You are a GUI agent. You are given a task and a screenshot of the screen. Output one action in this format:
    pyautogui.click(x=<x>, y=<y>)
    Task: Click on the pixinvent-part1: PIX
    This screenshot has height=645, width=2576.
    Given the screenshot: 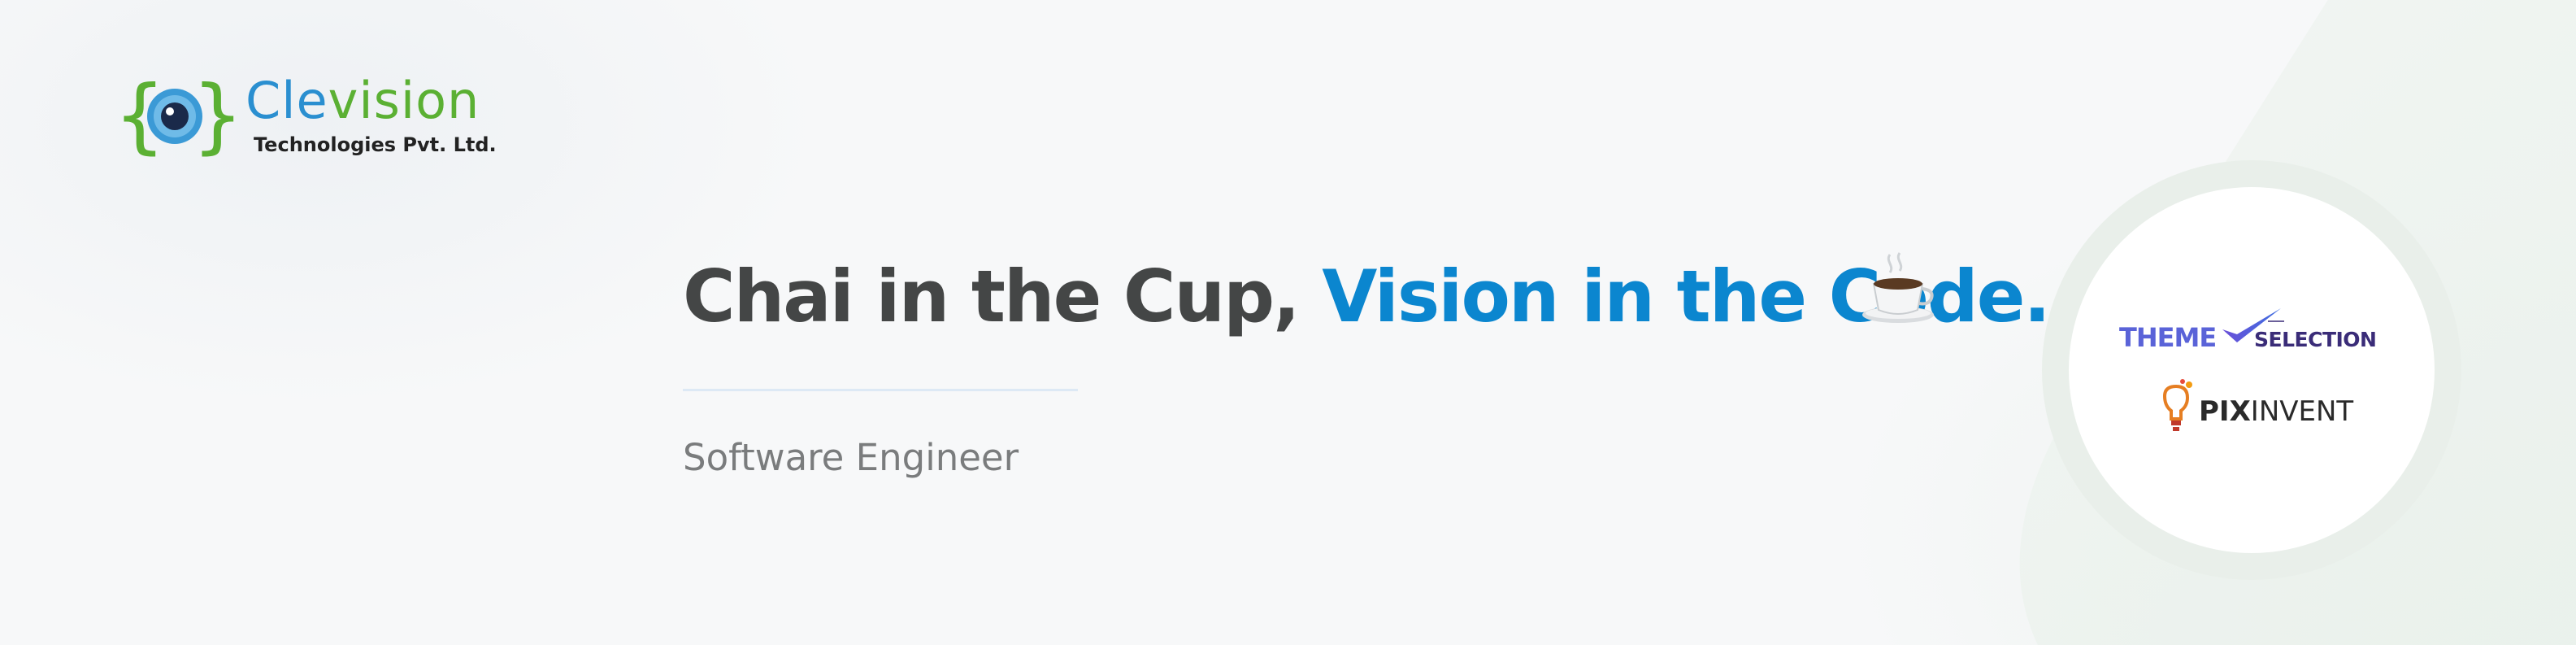 What is the action you would take?
    pyautogui.click(x=2225, y=411)
    